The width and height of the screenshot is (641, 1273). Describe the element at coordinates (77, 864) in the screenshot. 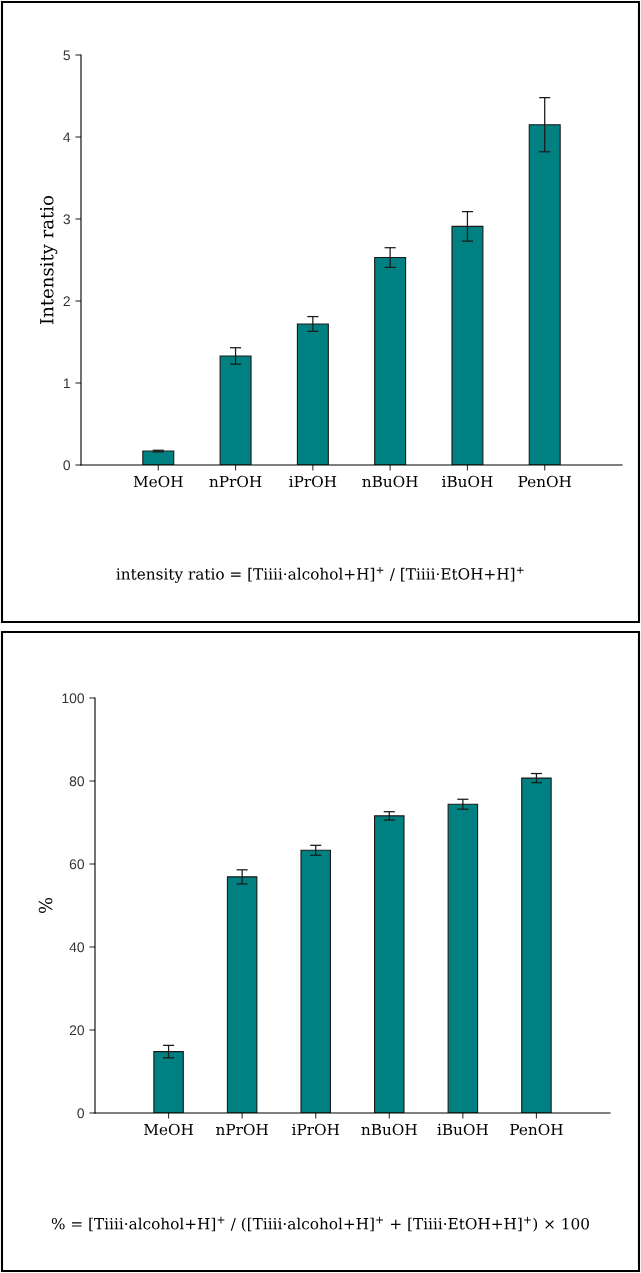

I see `y-tick-label: 60` at that location.